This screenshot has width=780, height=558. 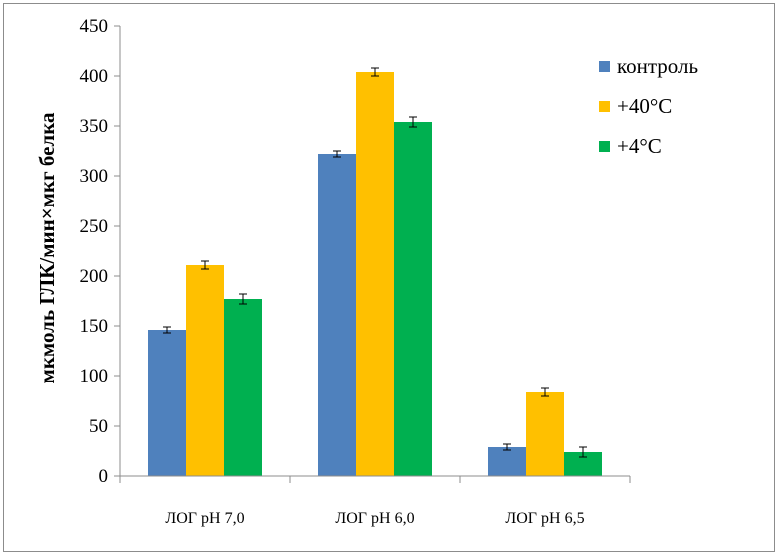 What do you see at coordinates (94, 26) in the screenshot?
I see `y-tick-label: 450` at bounding box center [94, 26].